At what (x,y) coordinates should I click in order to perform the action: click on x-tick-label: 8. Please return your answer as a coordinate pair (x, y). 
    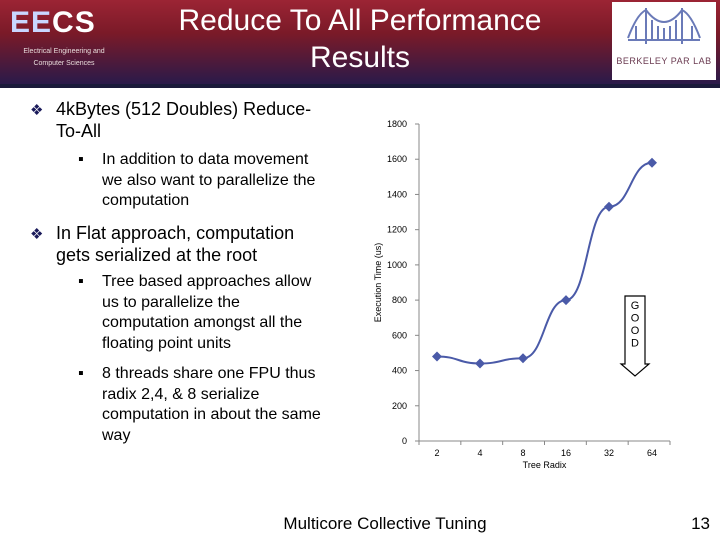
    Looking at the image, I should click on (522, 453).